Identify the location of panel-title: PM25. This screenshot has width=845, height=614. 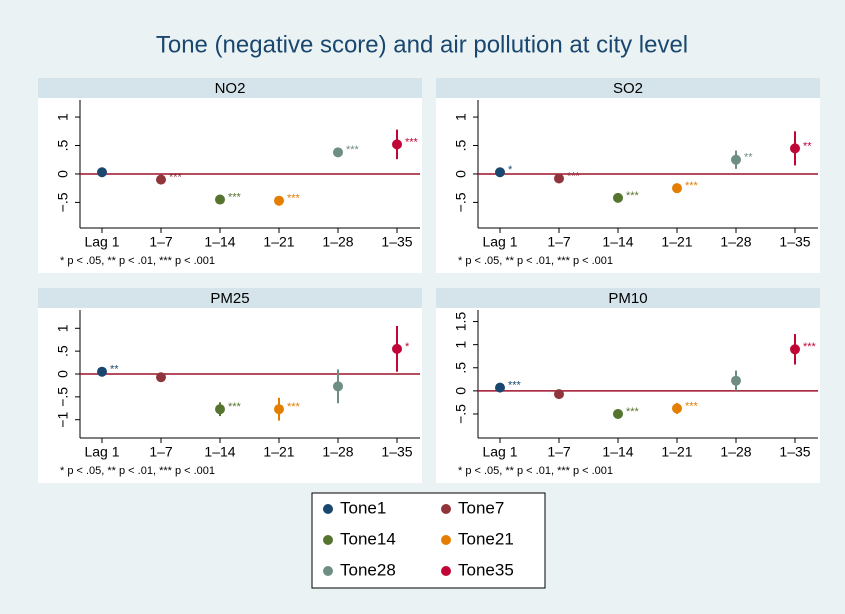
(229, 298).